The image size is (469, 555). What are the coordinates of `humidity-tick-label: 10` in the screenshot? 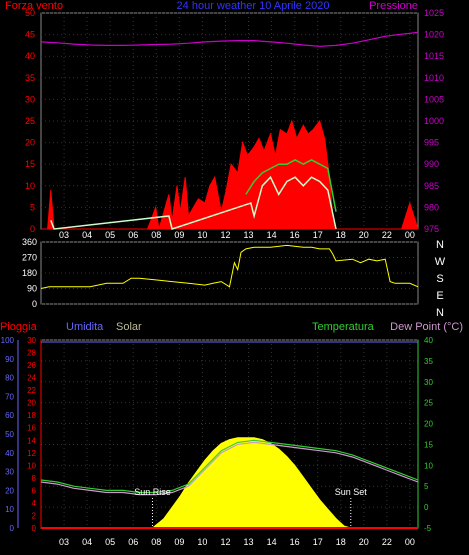 It's located at (9, 509).